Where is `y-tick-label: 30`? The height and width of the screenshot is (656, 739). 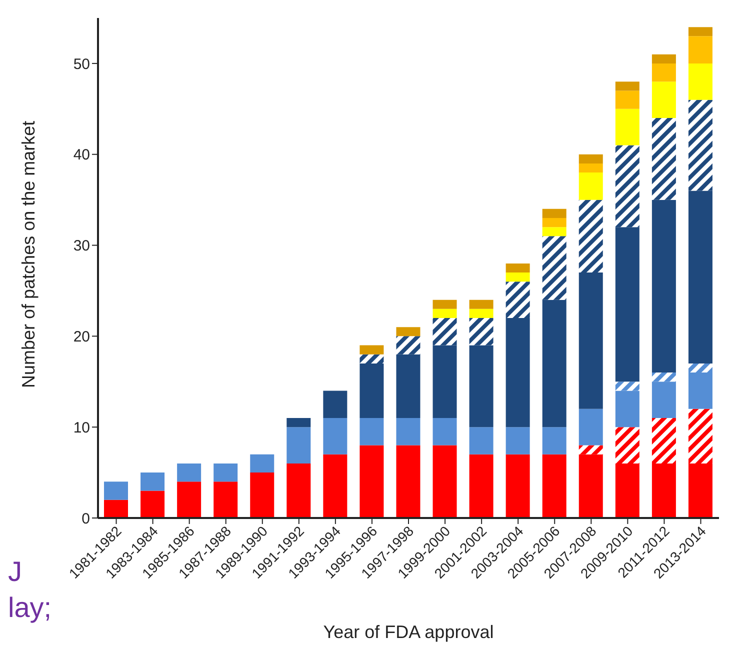
y-tick-label: 30 is located at coordinates (81, 246).